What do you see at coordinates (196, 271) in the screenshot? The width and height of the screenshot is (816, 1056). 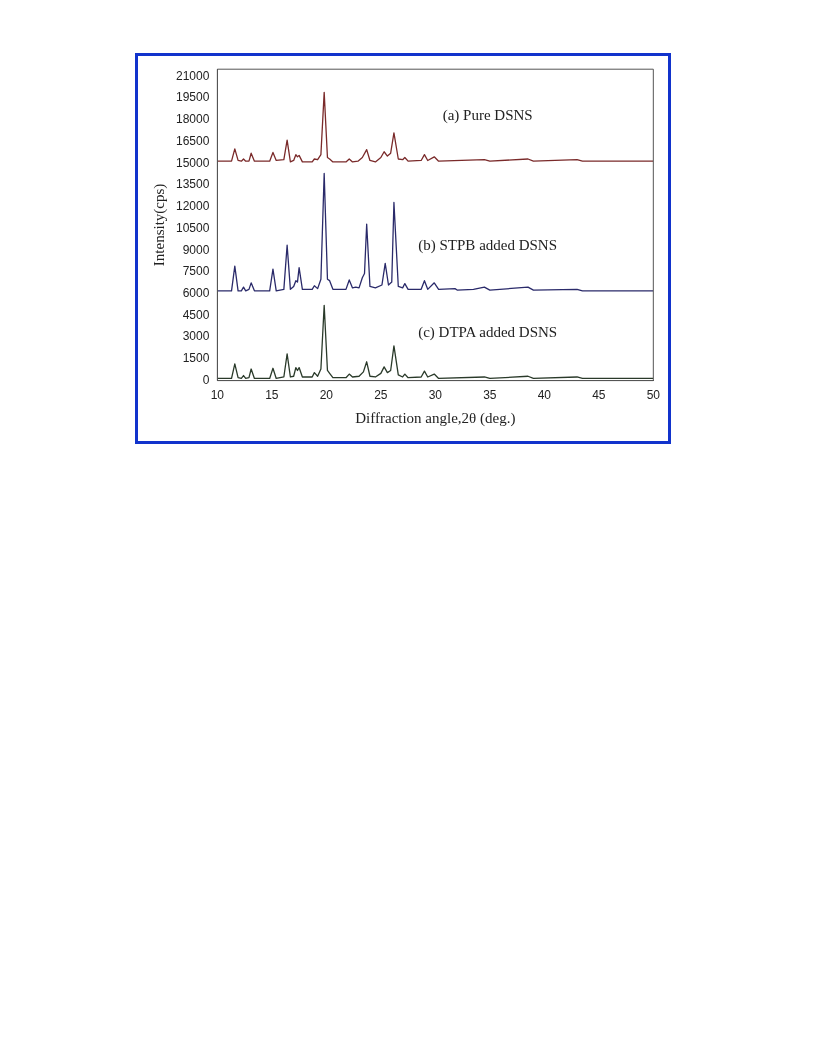 I see `y-tick-label: 7500` at bounding box center [196, 271].